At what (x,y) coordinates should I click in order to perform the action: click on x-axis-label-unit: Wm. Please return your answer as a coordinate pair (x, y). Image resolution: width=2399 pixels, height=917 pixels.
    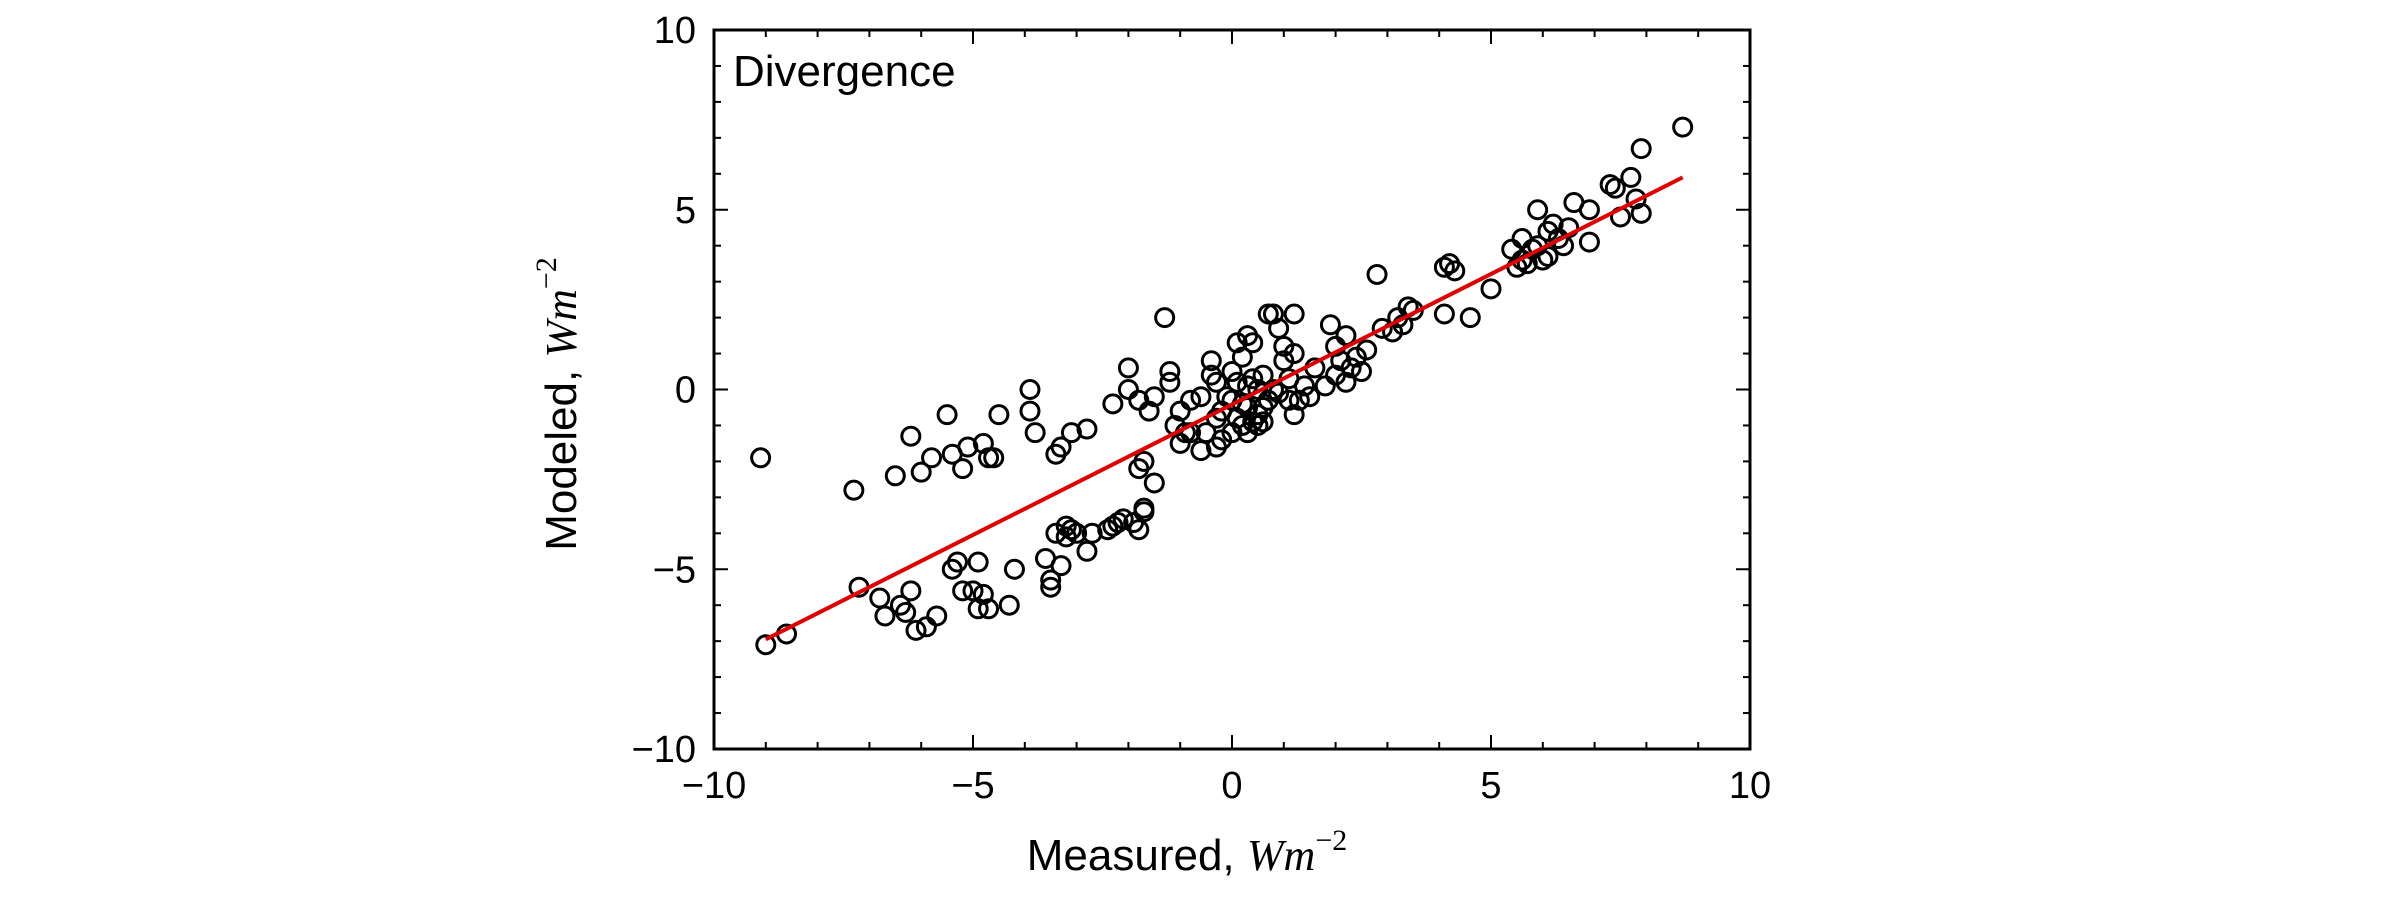
    Looking at the image, I should click on (1281, 855).